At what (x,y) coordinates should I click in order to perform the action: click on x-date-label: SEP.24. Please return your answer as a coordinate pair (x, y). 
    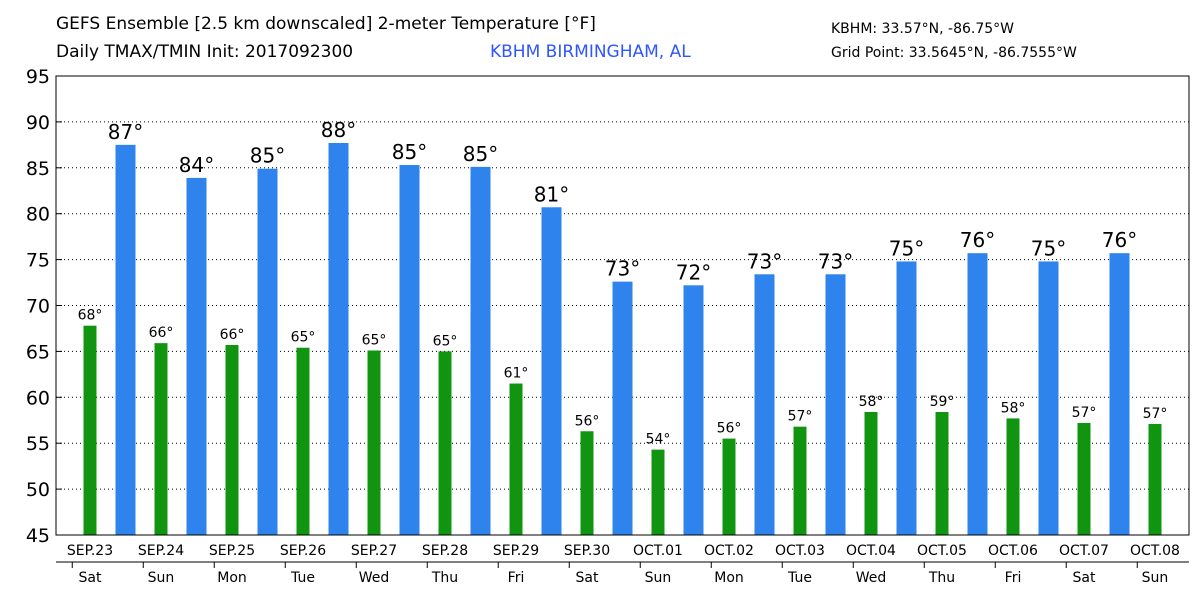
    Looking at the image, I should click on (161, 551).